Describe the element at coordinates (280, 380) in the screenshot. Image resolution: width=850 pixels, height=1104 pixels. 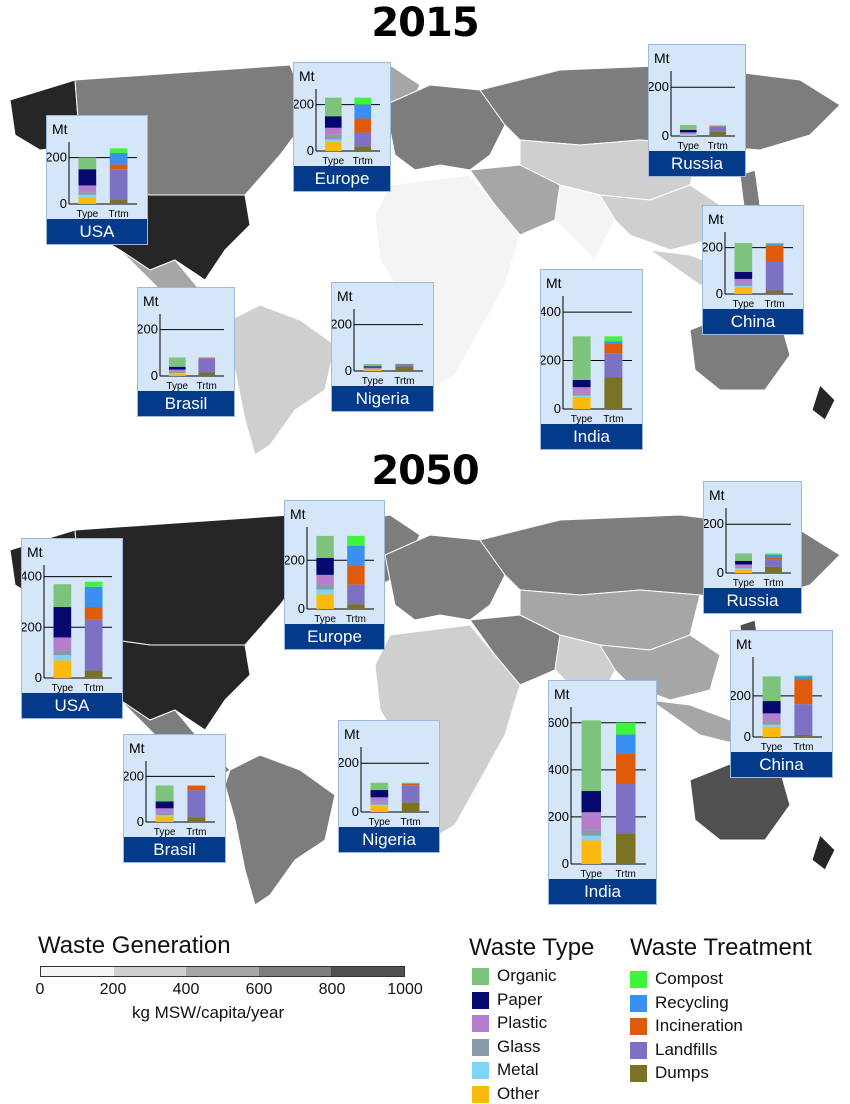
I see `map-south-america` at that location.